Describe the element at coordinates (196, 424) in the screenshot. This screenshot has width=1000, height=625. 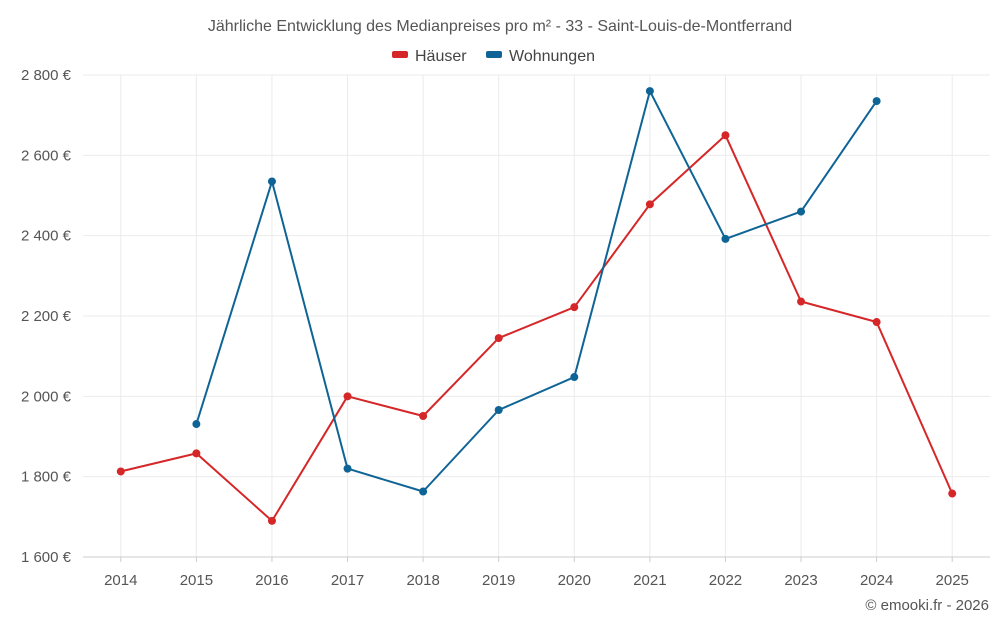
I see `data-point-1-2015` at that location.